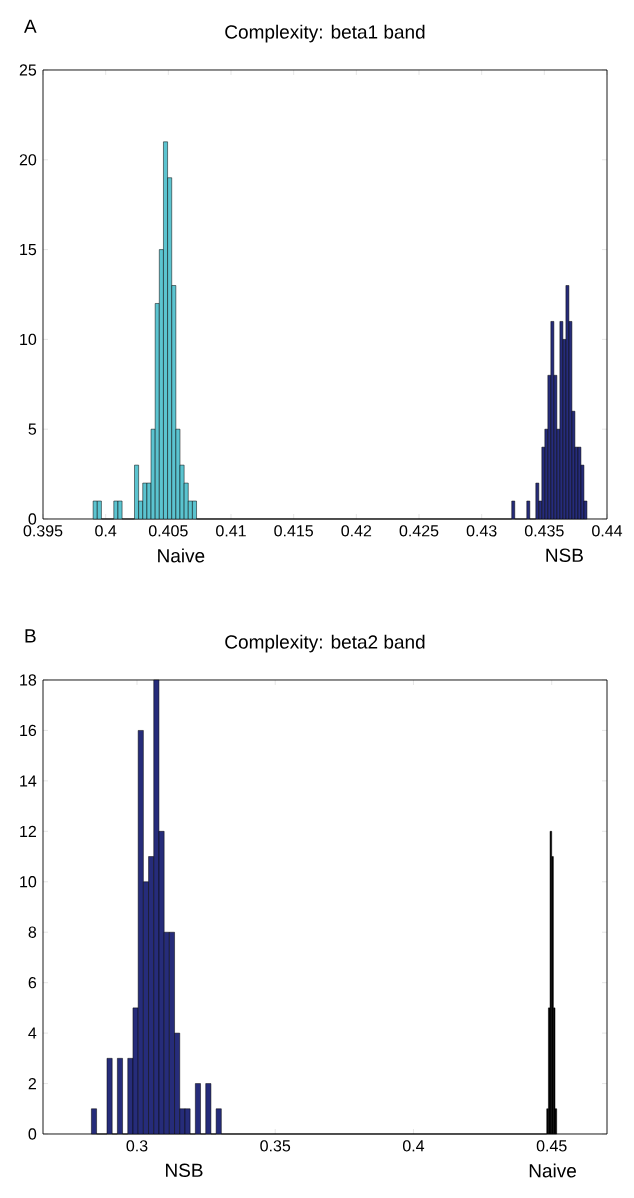 The image size is (634, 1198). Describe the element at coordinates (32, 932) in the screenshot. I see `y-tick-label: 8` at that location.